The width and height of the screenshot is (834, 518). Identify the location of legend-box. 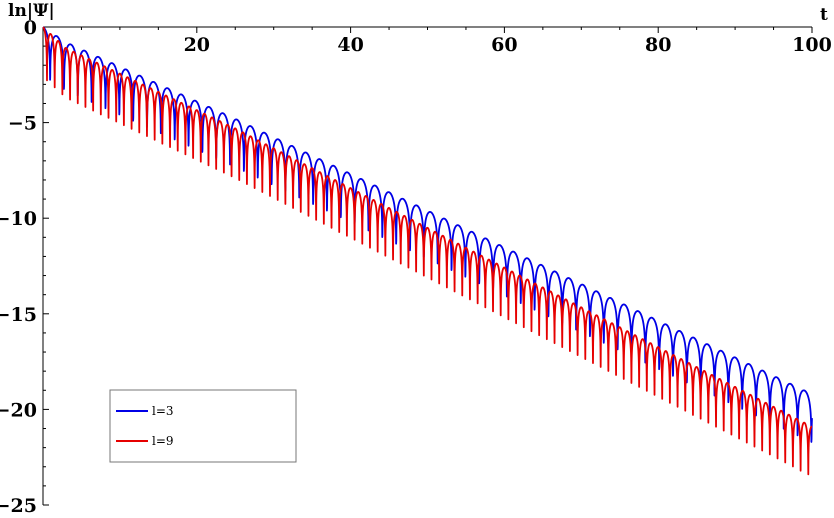
(203, 426).